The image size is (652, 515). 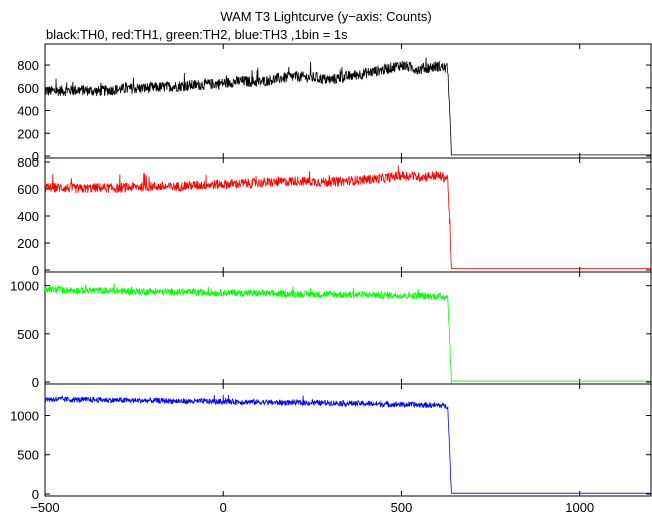 What do you see at coordinates (223, 507) in the screenshot?
I see `x-tick-label: 0` at bounding box center [223, 507].